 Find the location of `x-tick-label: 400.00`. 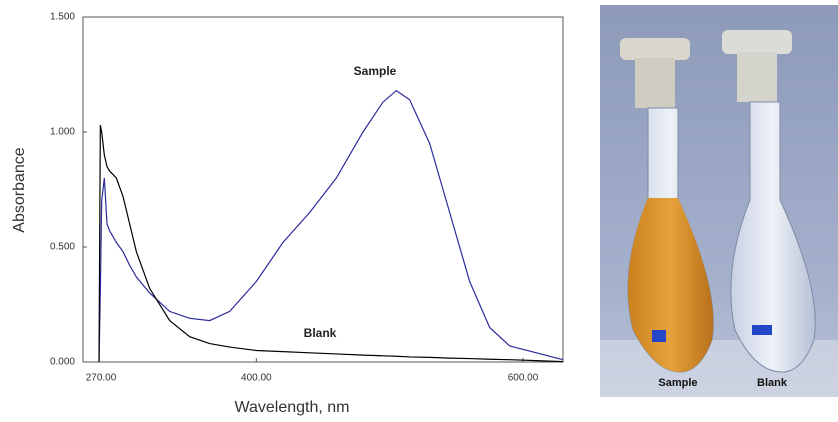

x-tick-label: 400.00 is located at coordinates (256, 378).